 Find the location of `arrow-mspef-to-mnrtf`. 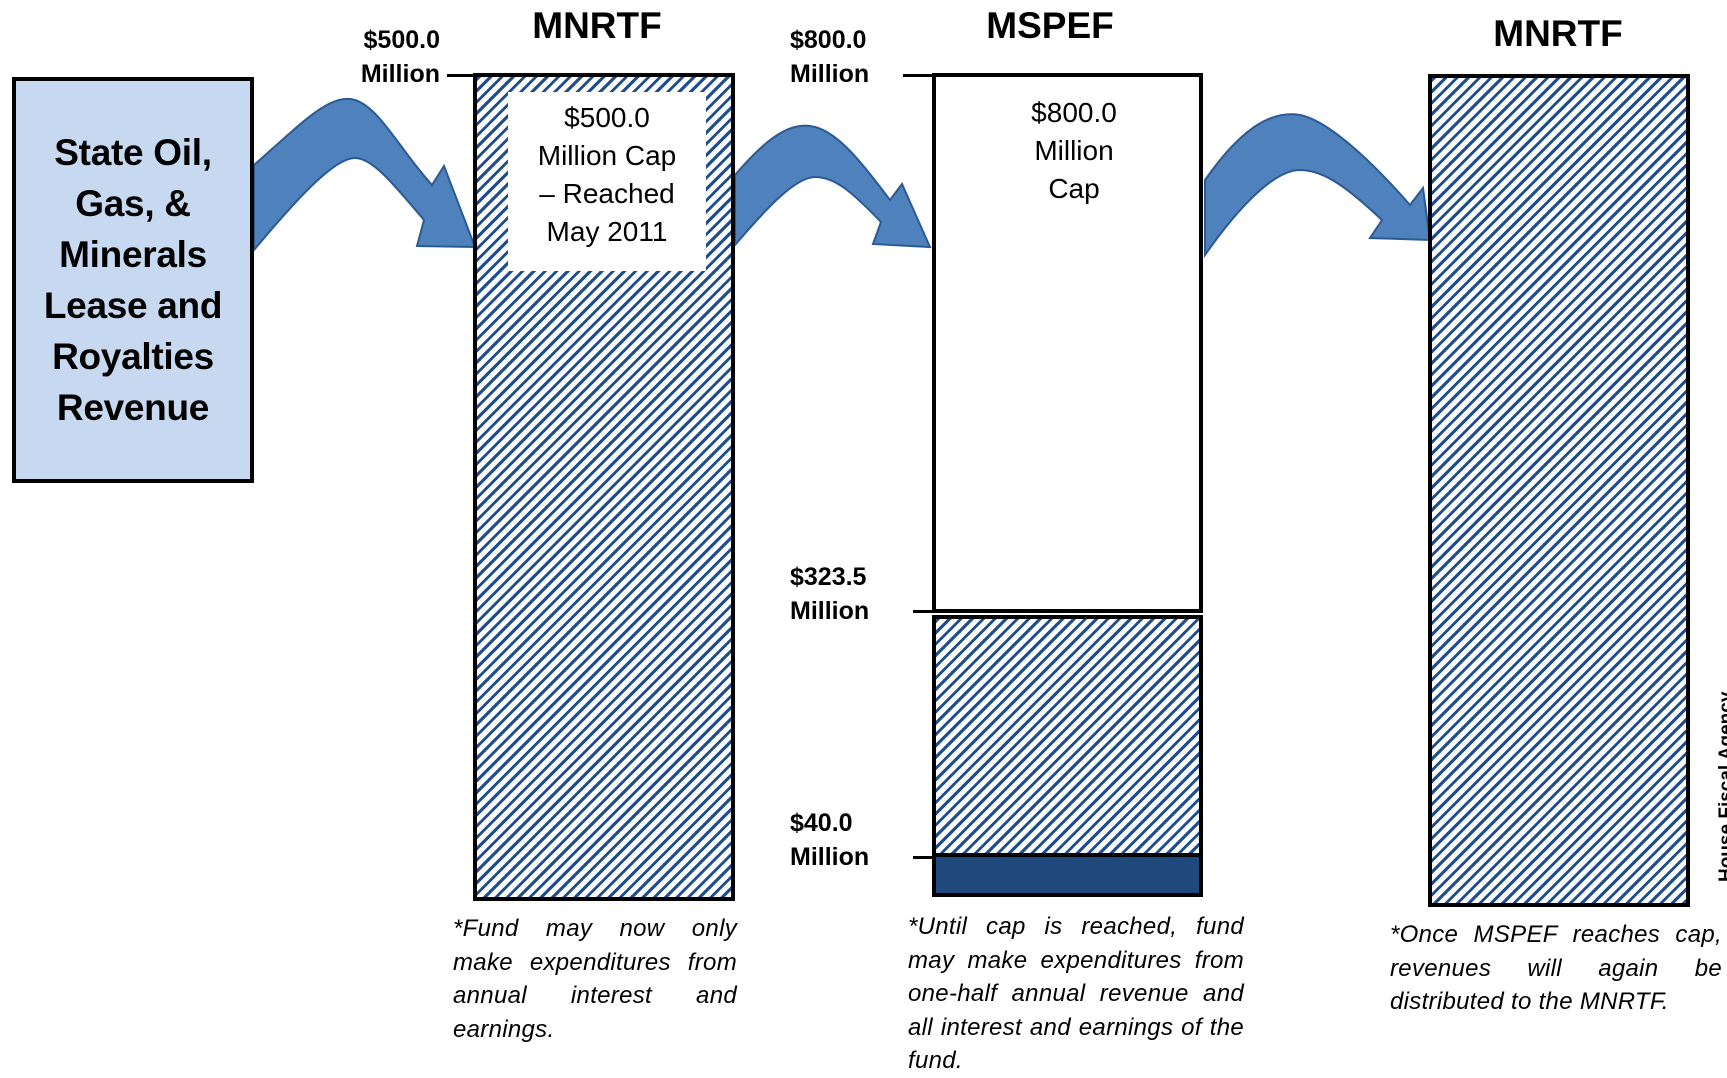

arrow-mspef-to-mnrtf is located at coordinates (1318, 186).